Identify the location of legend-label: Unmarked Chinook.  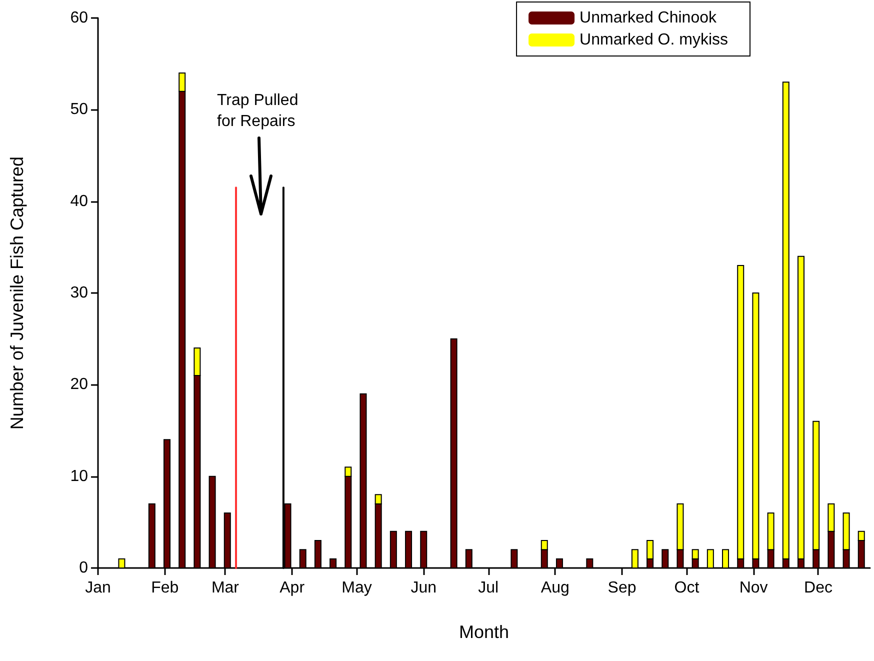
(649, 18).